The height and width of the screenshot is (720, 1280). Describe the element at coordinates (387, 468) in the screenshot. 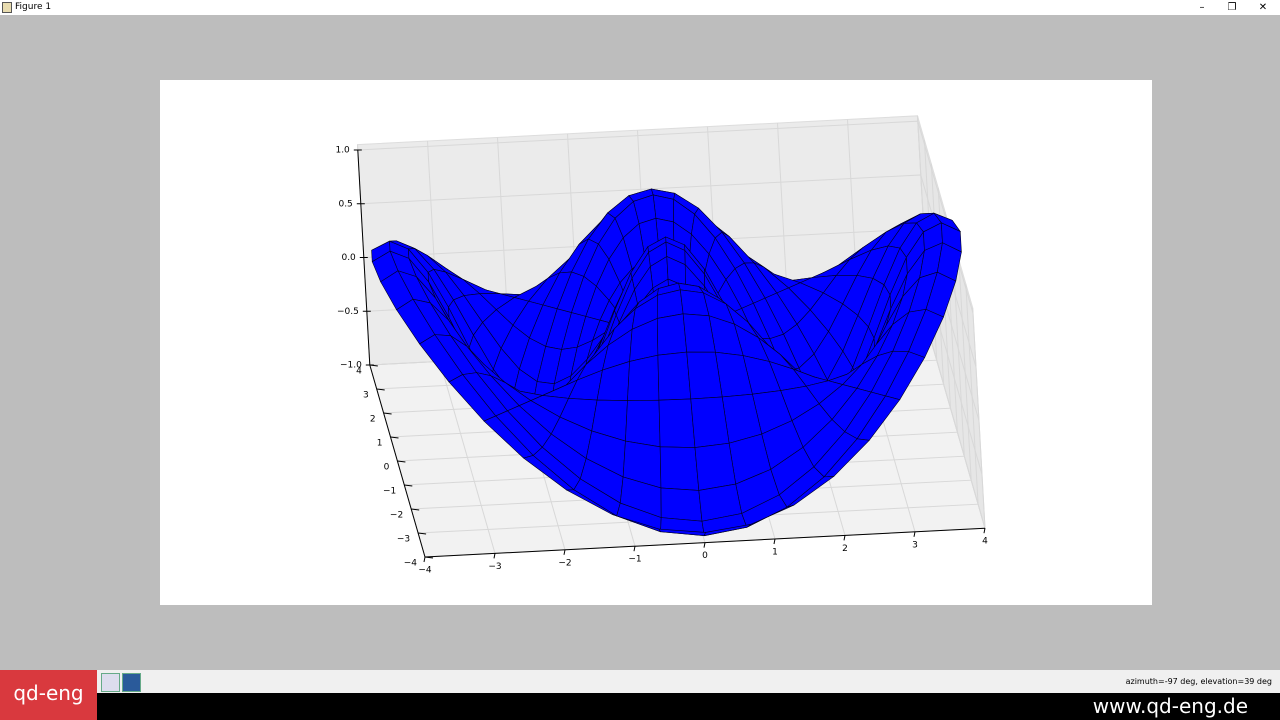

I see `y-tick-label: 0` at that location.